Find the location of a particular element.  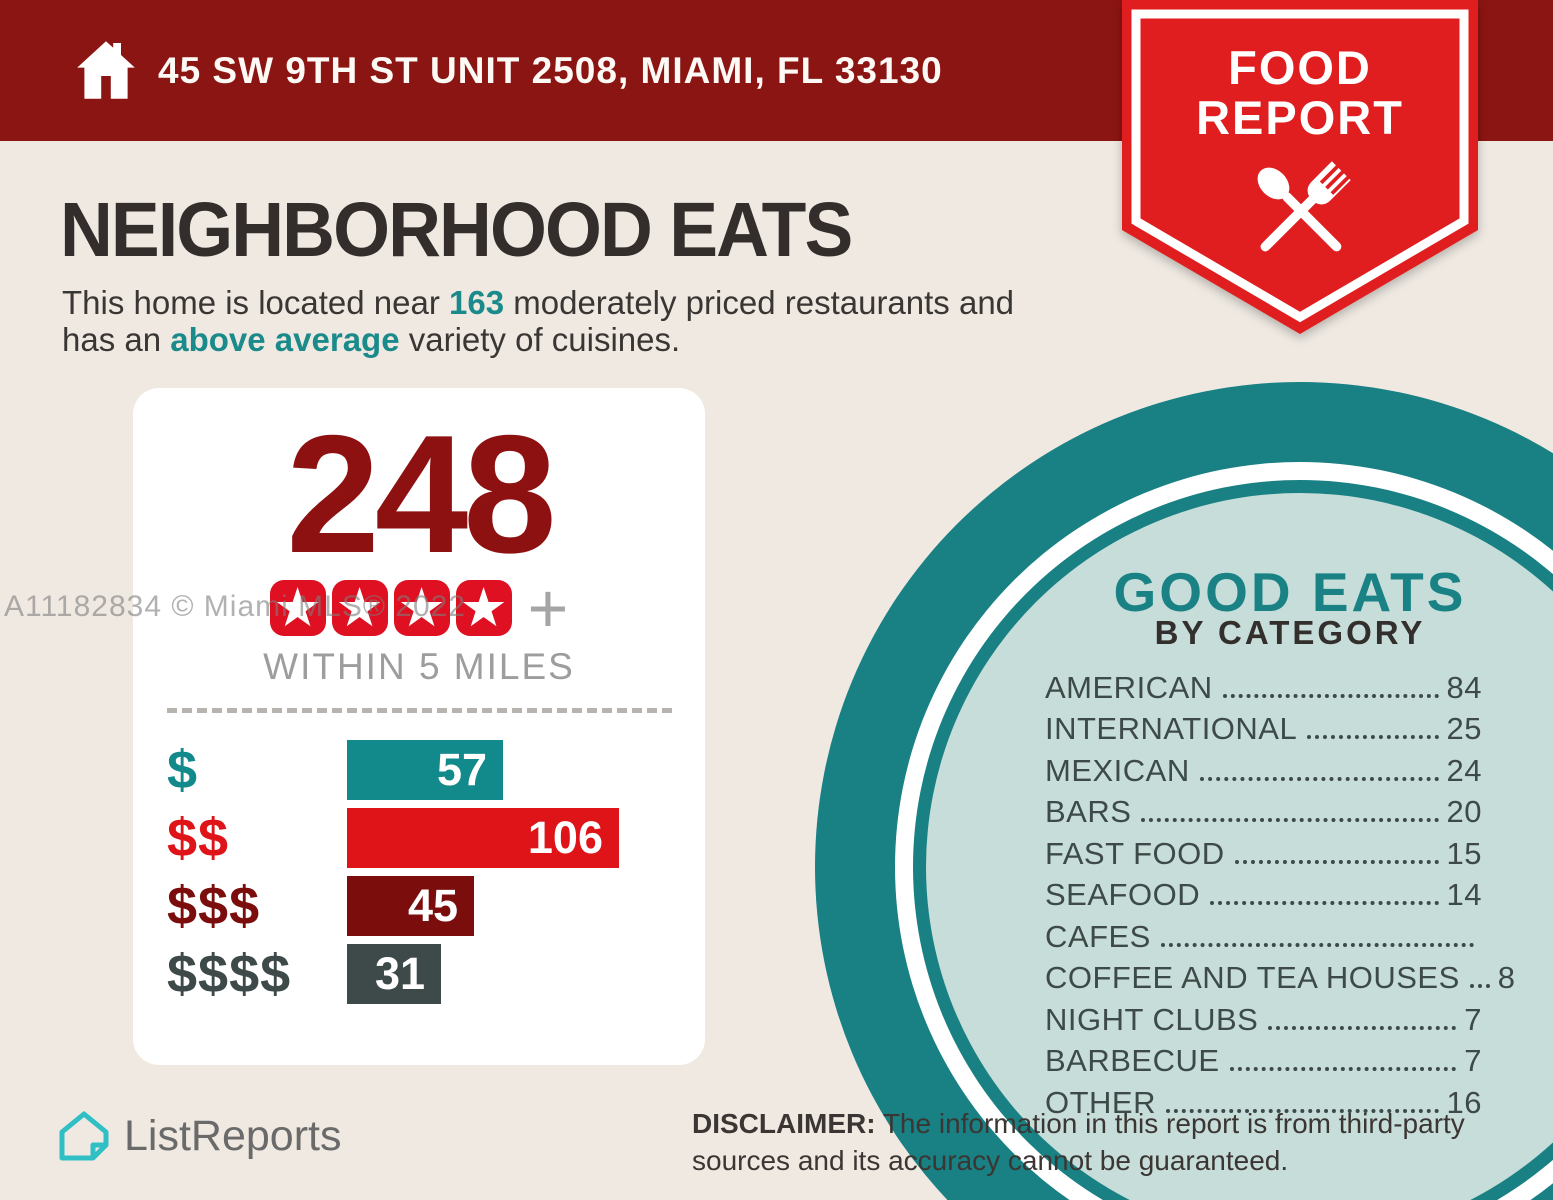

category-row: AMERICAN 84 is located at coordinates (1263, 689).